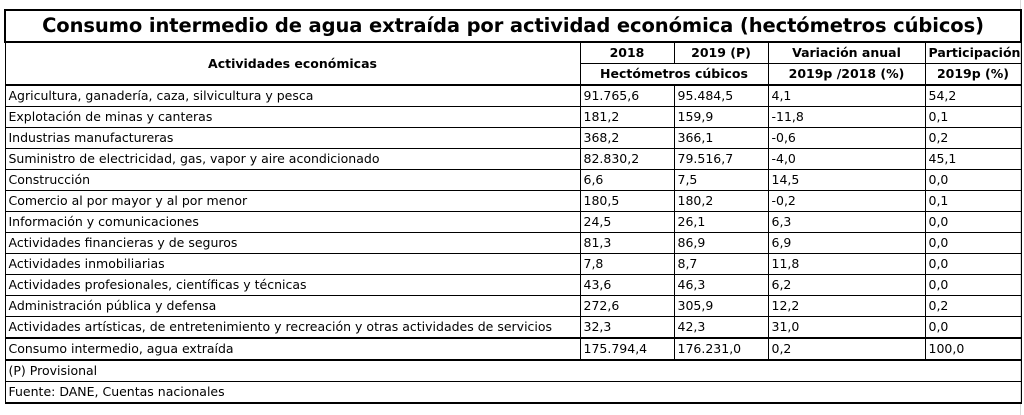 The image size is (1024, 415). Describe the element at coordinates (846, 327) in the screenshot. I see `row-variation: 31,0` at that location.